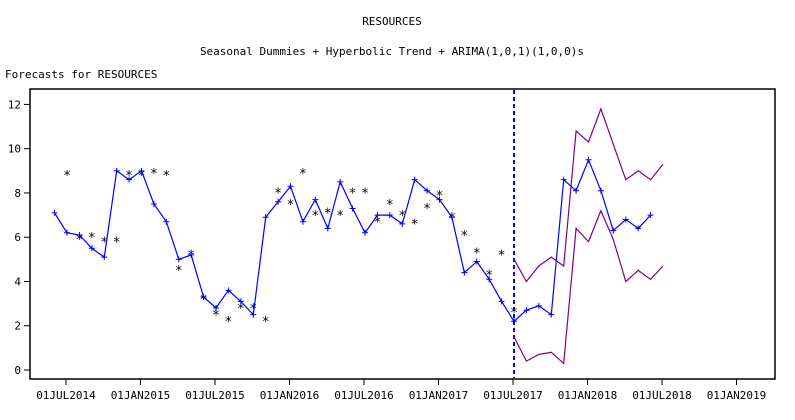 Image resolution: width=795 pixels, height=420 pixels. What do you see at coordinates (477, 253) in the screenshot?
I see `actual-point-33: *` at bounding box center [477, 253].